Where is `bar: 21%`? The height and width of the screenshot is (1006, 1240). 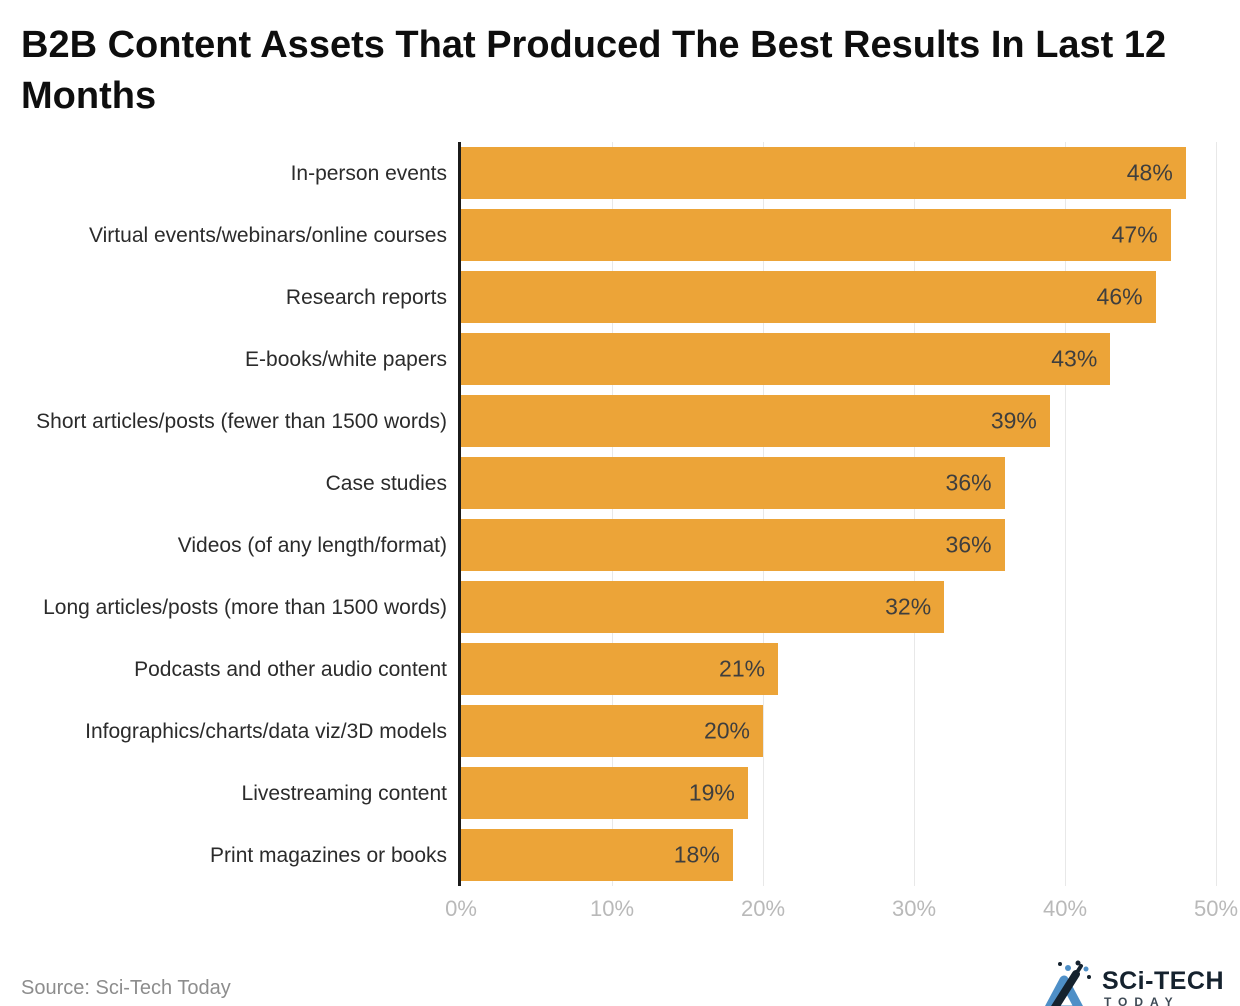
bar: 21% is located at coordinates (620, 669).